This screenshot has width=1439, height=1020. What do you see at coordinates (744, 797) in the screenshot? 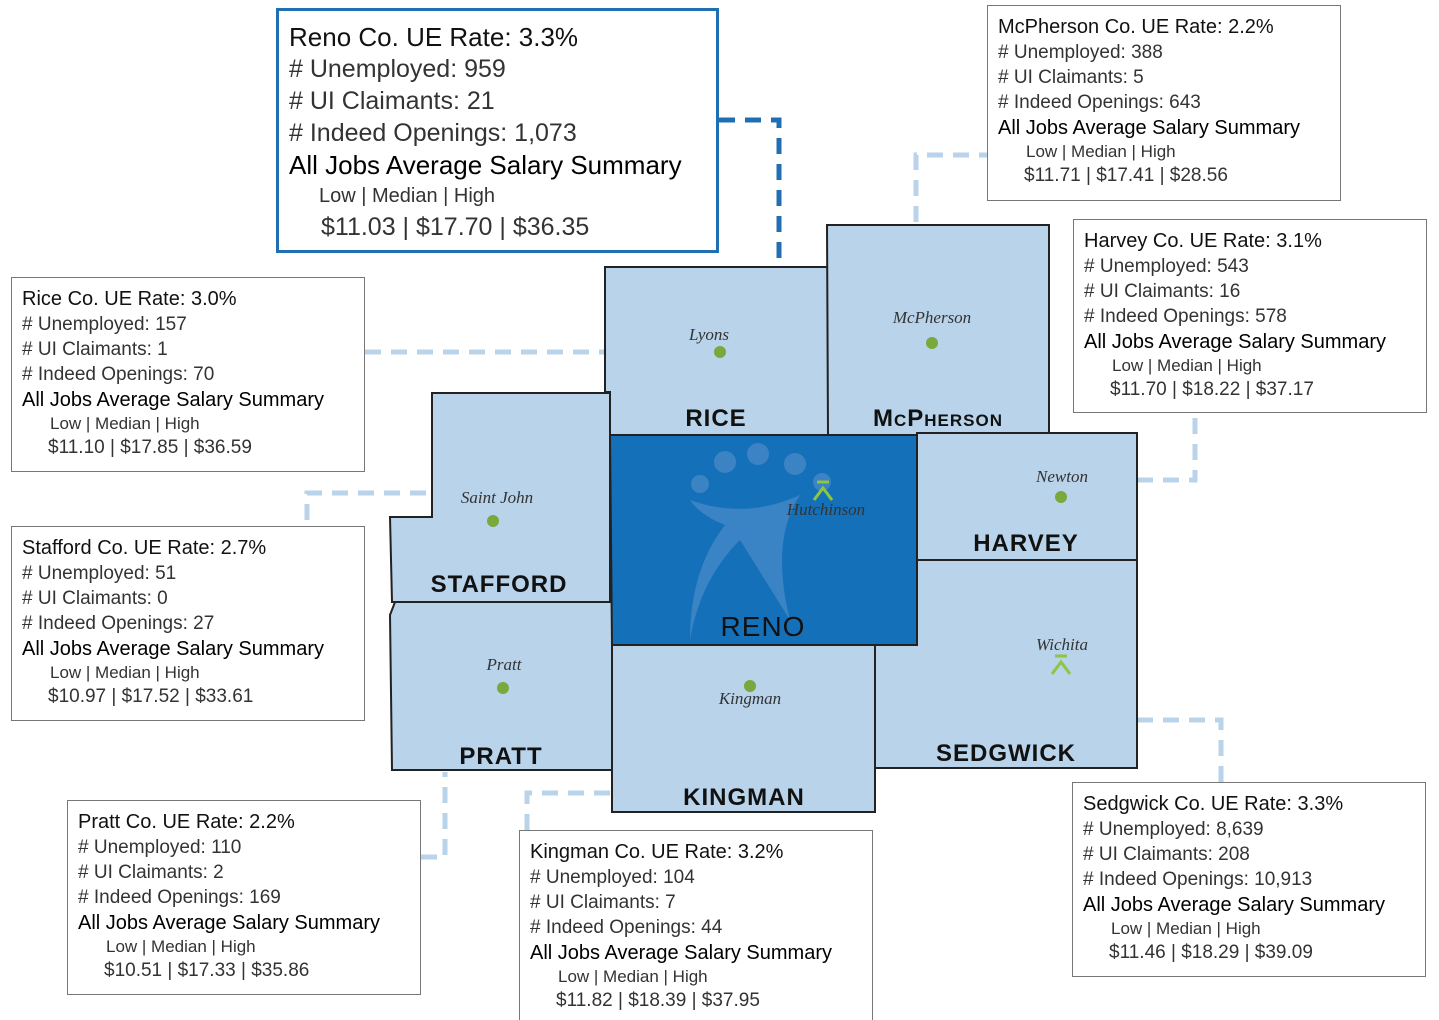
I see `county-label: KINGMAN` at bounding box center [744, 797].